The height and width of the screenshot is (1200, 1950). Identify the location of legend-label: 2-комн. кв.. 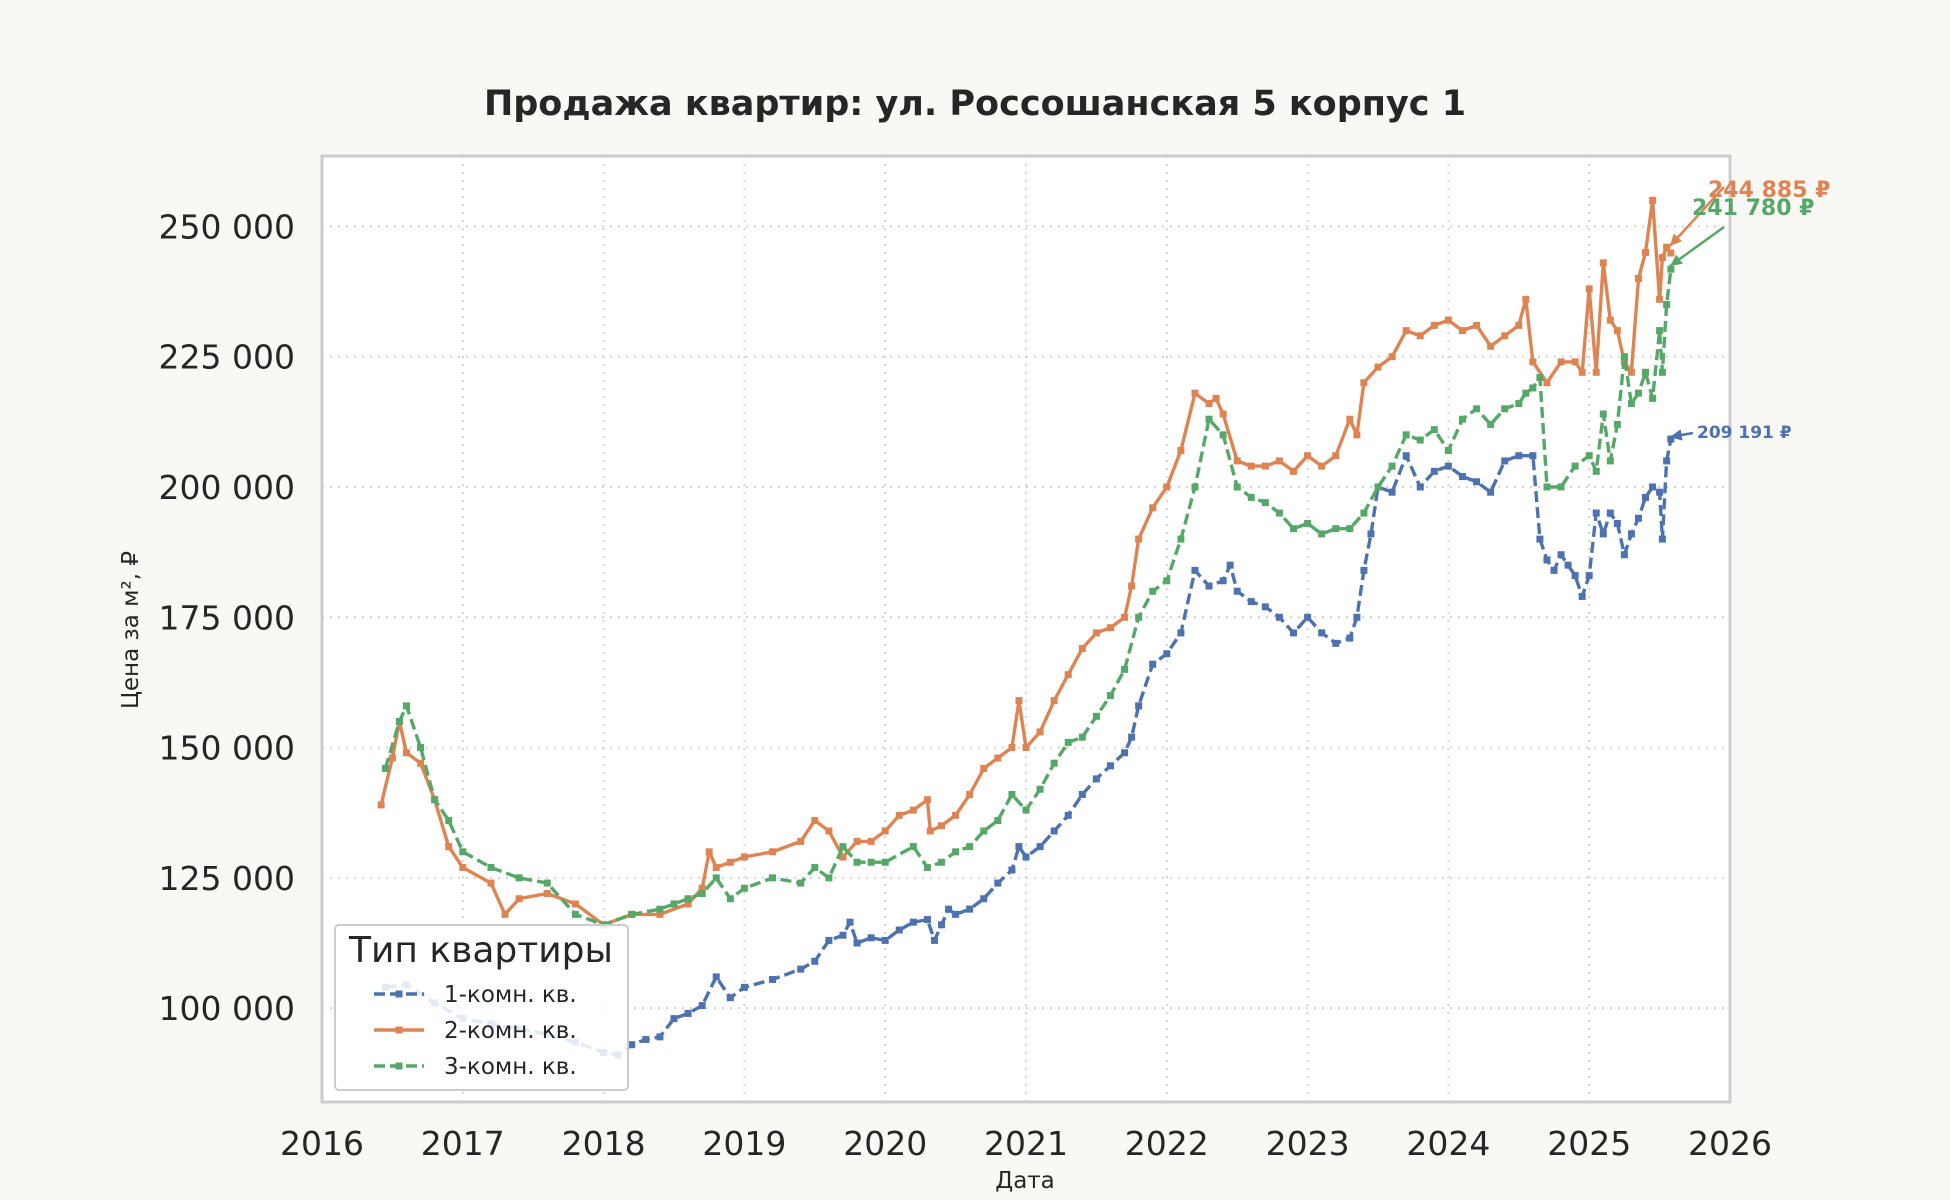
(510, 1031).